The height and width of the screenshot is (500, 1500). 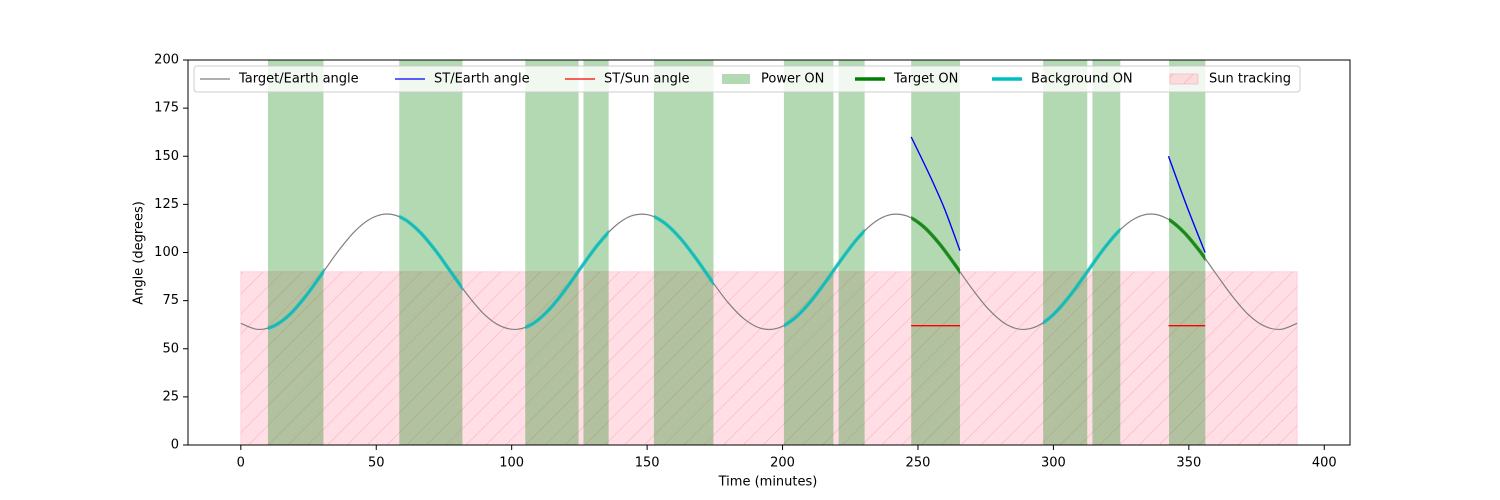 I want to click on x-tick-label: 350, so click(x=1188, y=463).